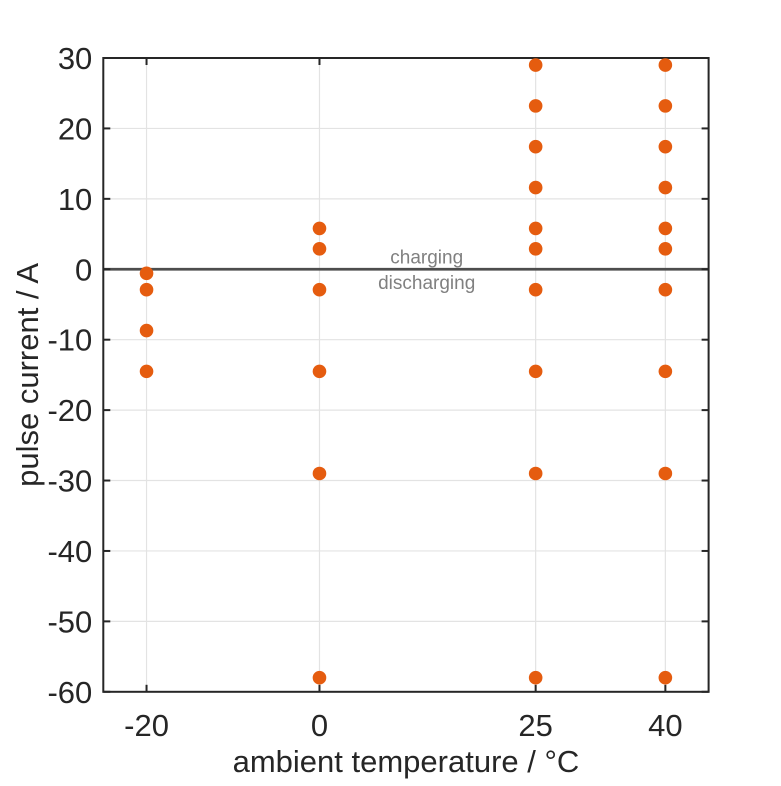 This screenshot has height=786, width=781. Describe the element at coordinates (69, 481) in the screenshot. I see `y-tick-label: -30` at that location.